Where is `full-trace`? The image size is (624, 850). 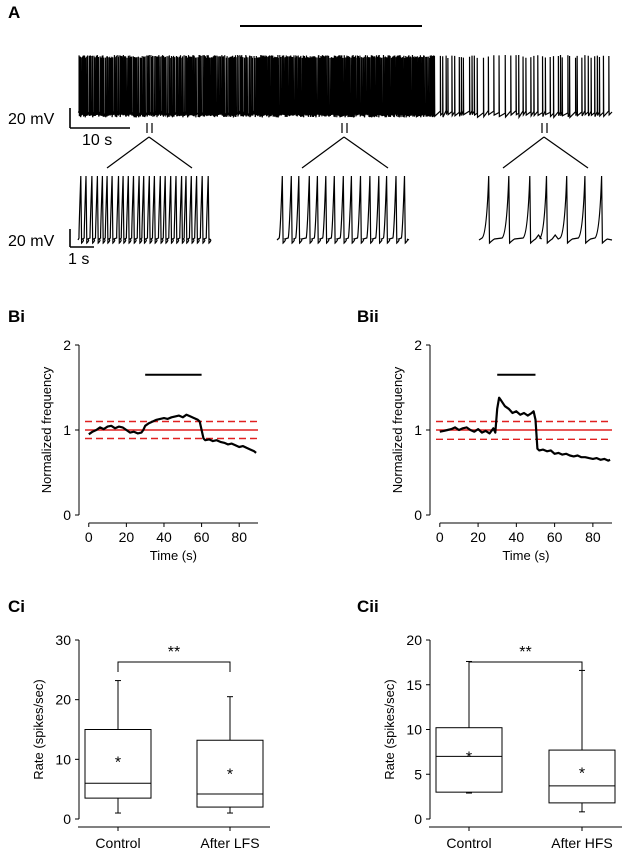
full-trace is located at coordinates (345, 87).